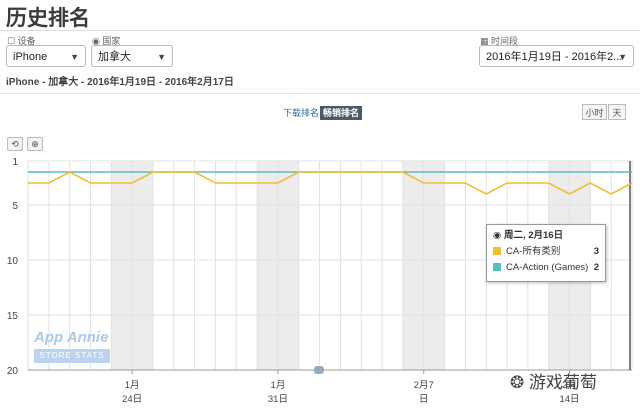 Image resolution: width=640 pixels, height=409 pixels. What do you see at coordinates (13, 316) in the screenshot?
I see `y-tick-label: 15` at bounding box center [13, 316].